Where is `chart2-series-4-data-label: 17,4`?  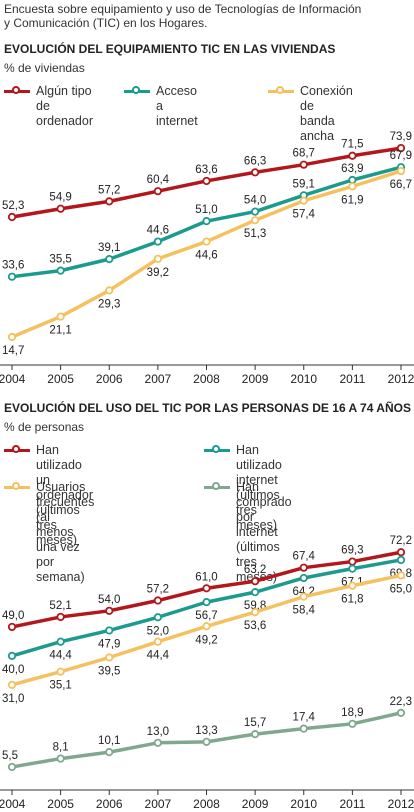 chart2-series-4-data-label: 17,4 is located at coordinates (304, 718).